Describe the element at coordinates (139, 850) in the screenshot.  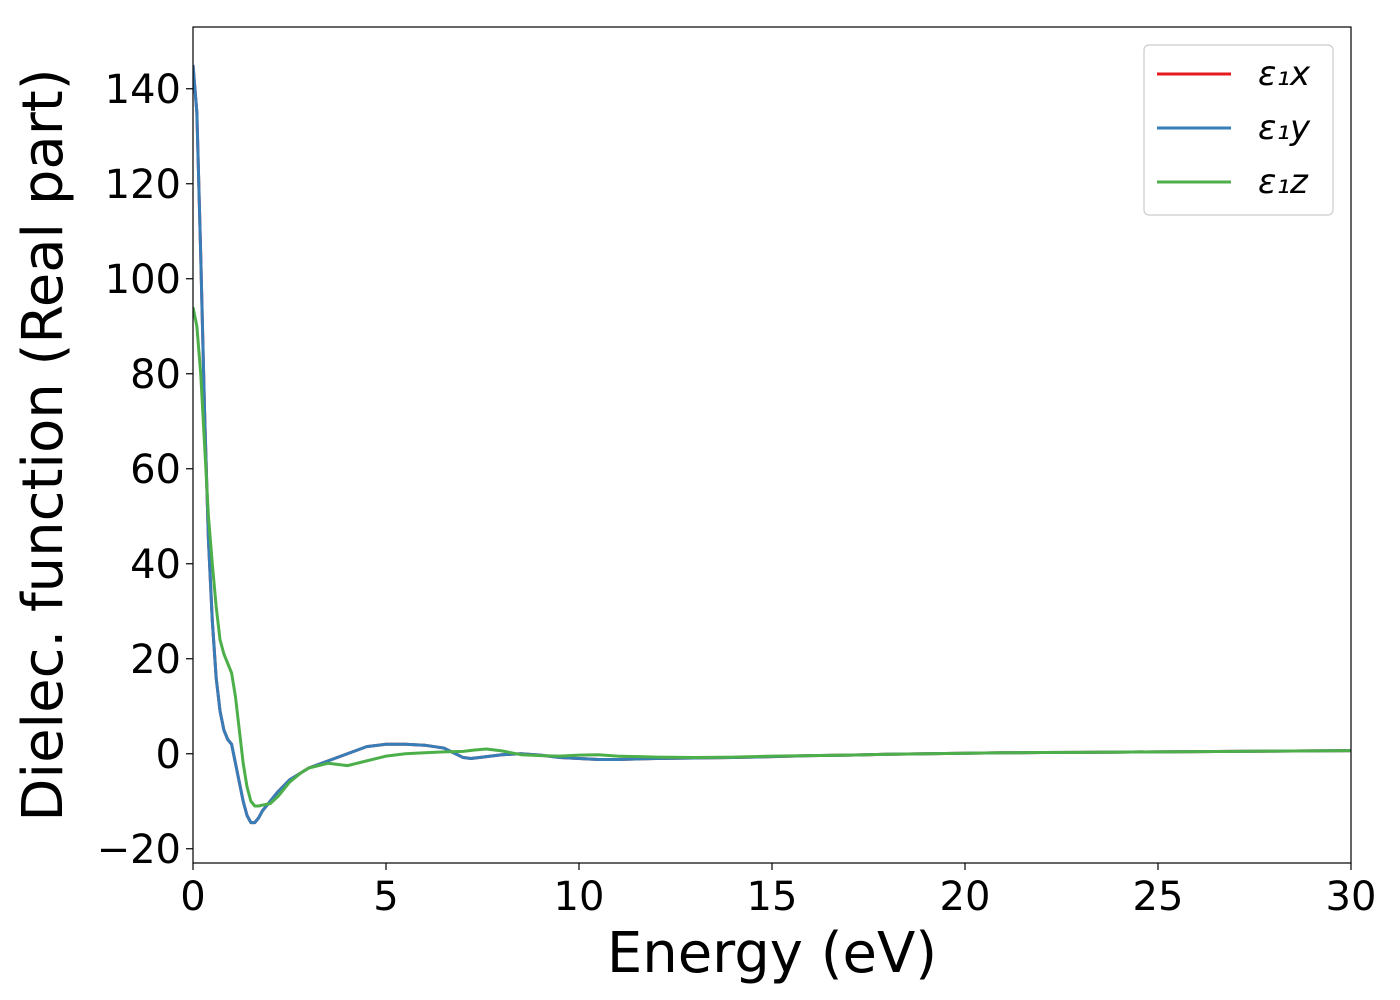
I see `y-tick-label: −20` at that location.